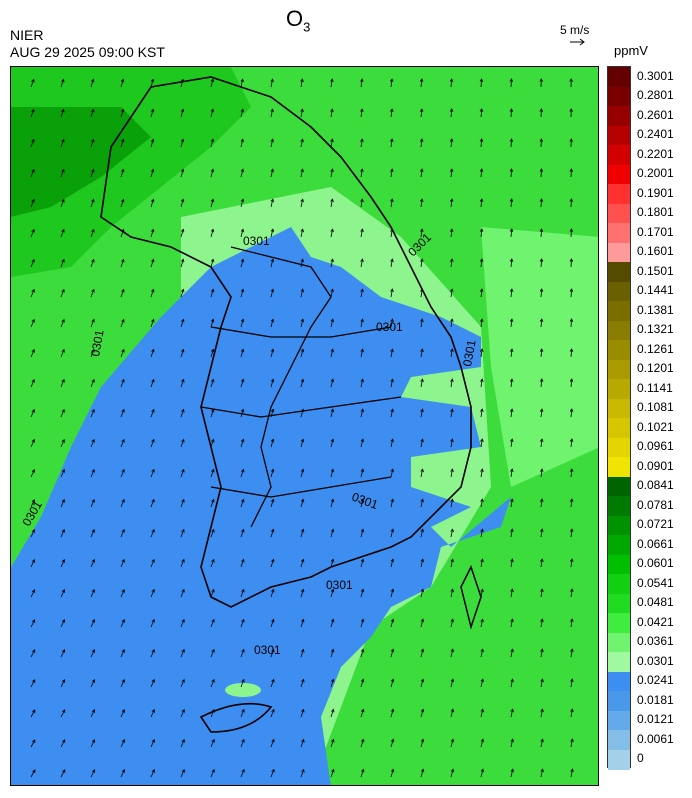 This screenshot has height=798, width=692. What do you see at coordinates (655, 309) in the screenshot?
I see `colorbar-tick-label: 0.1381` at bounding box center [655, 309].